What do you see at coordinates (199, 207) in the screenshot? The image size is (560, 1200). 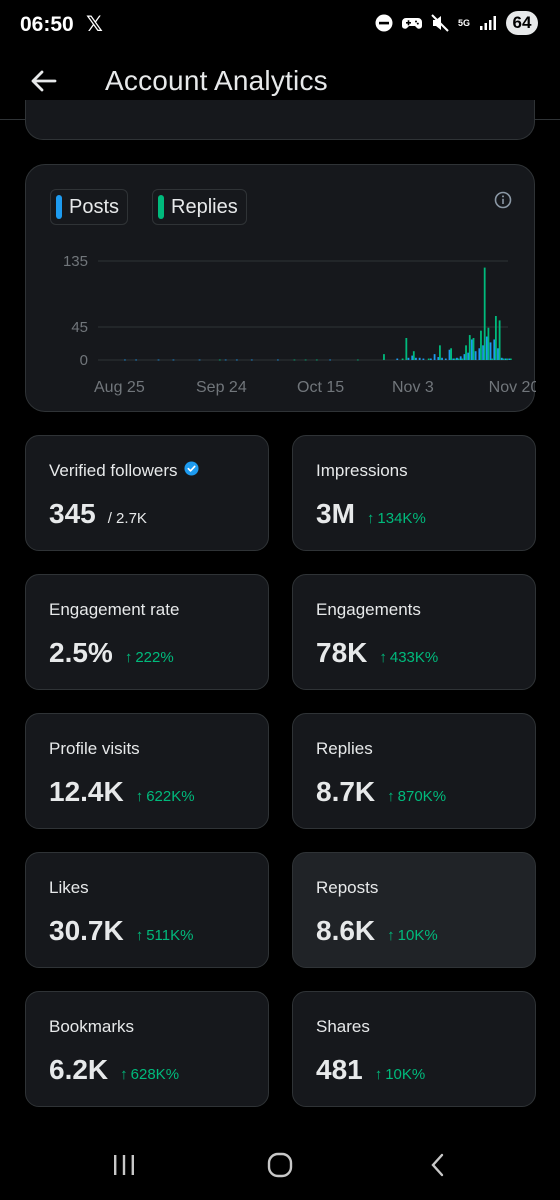 I see `legend-replies: Replies` at bounding box center [199, 207].